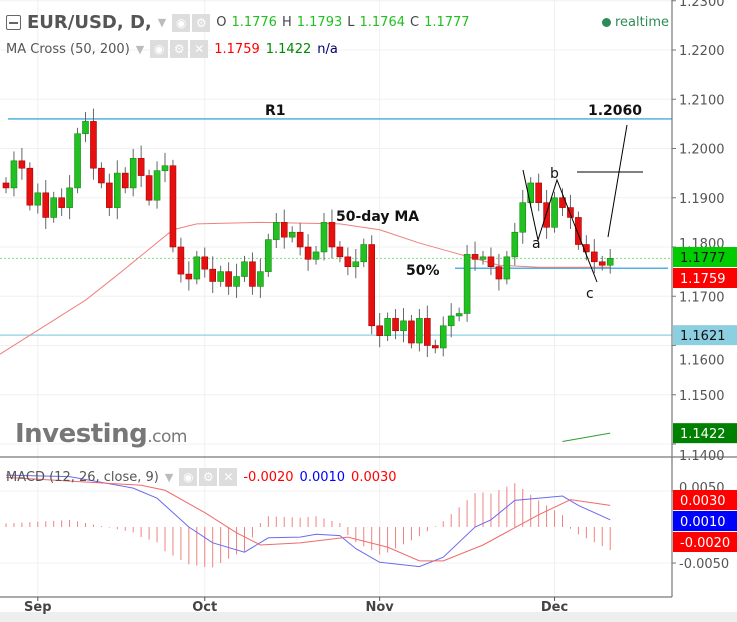 This screenshot has height=622, width=737. What do you see at coordinates (617, 181) in the screenshot?
I see `projection-line` at bounding box center [617, 181].